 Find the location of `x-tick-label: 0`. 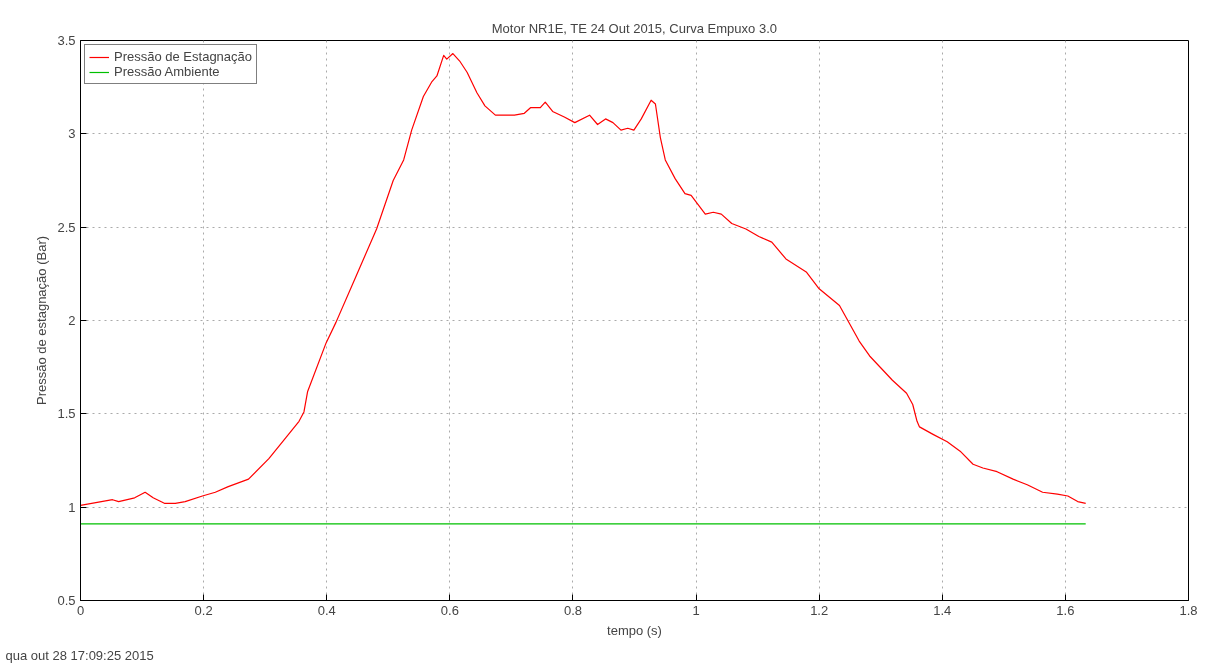

x-tick-label: 0 is located at coordinates (80, 610).